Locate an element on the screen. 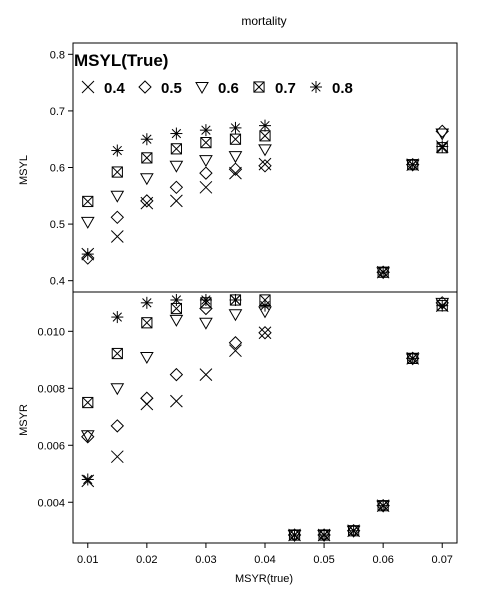  x-tick-label: 0.07 is located at coordinates (442, 560).